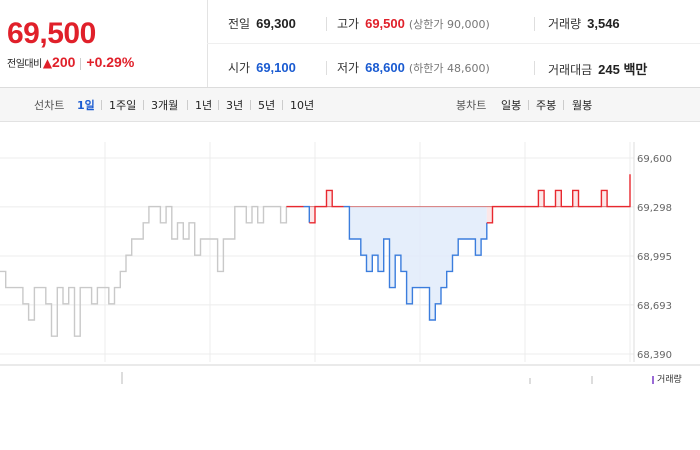 The image size is (700, 450). Describe the element at coordinates (104, 43) in the screenshot. I see `price-box: 69,500 전일대비▲200 +0.29%` at that location.